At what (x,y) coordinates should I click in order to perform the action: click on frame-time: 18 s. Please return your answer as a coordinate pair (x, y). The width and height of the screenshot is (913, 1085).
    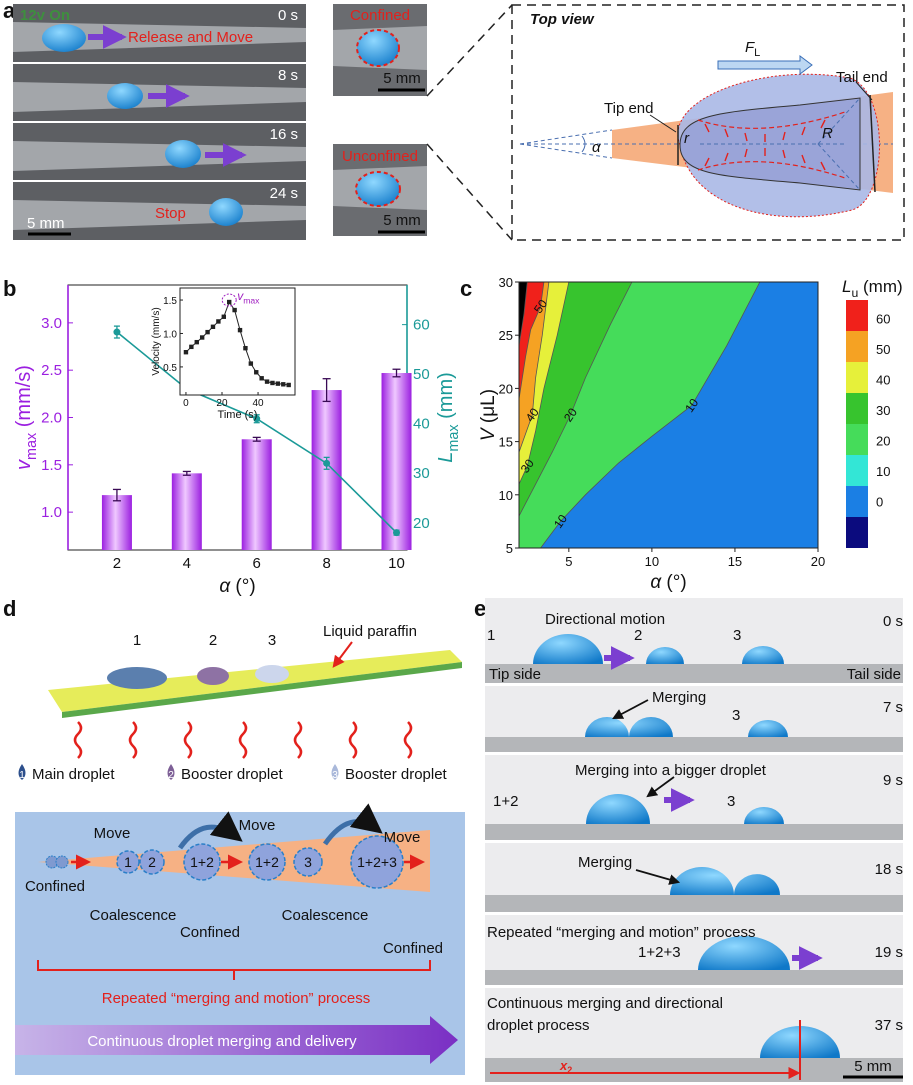
    Looking at the image, I should click on (889, 869).